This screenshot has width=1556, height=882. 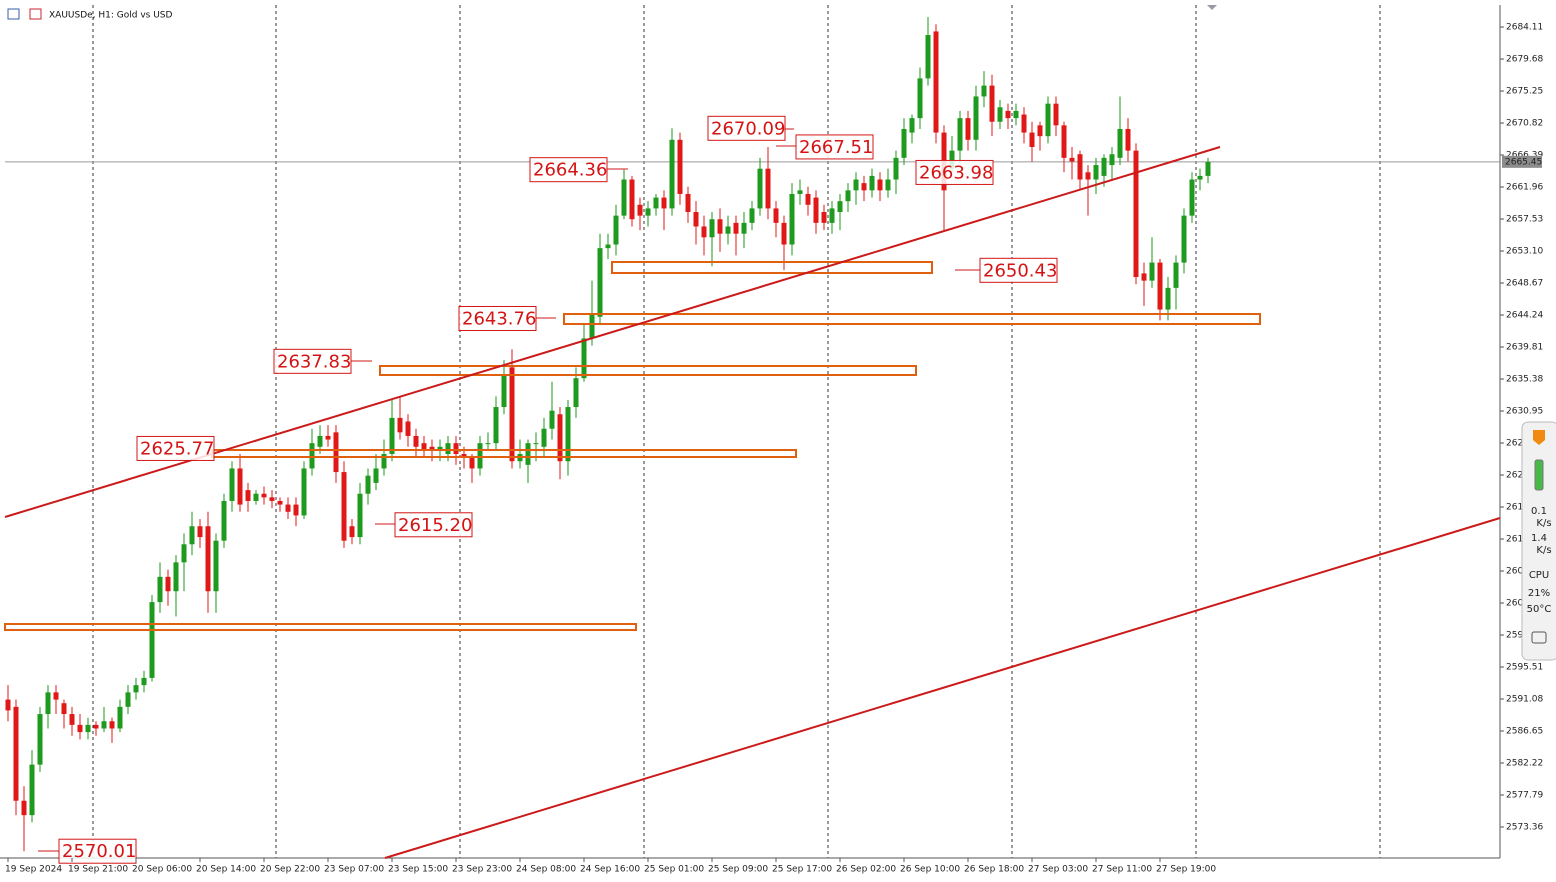 What do you see at coordinates (1524, 220) in the screenshot?
I see `y-tick-label: 2657.53` at bounding box center [1524, 220].